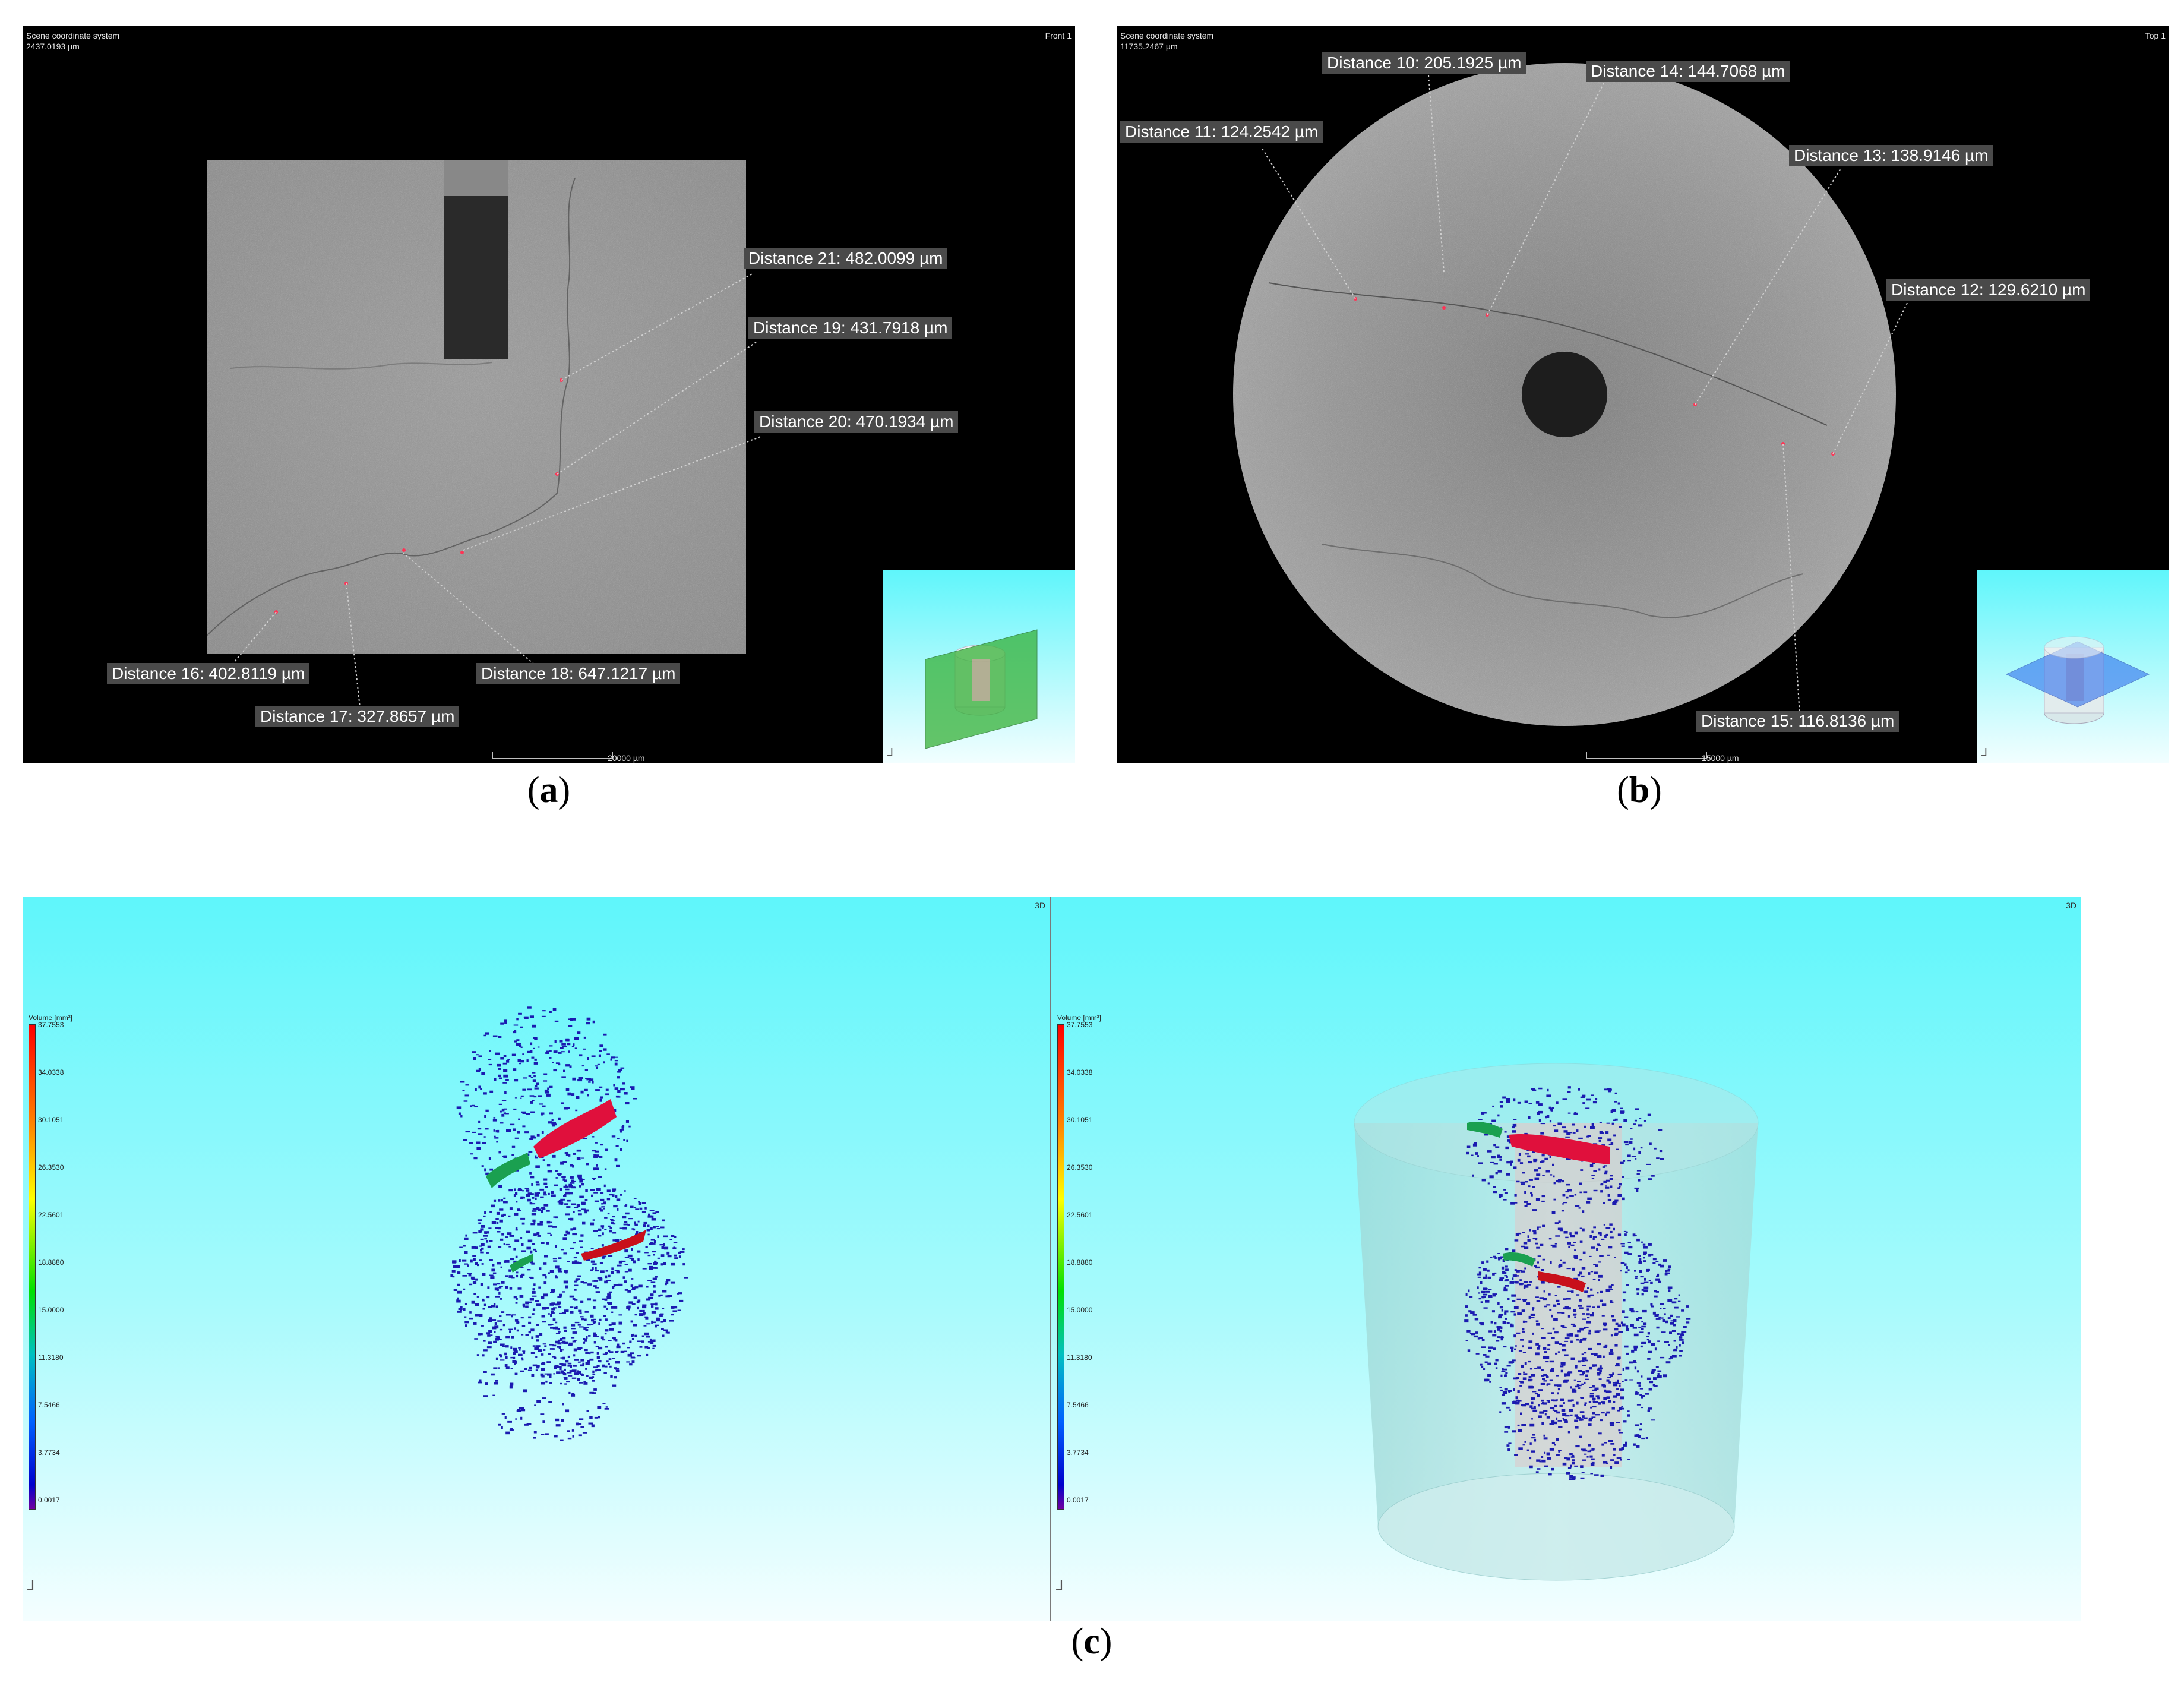 The width and height of the screenshot is (2184, 1692). Describe the element at coordinates (1559, 1149) in the screenshot. I see `crack-segment` at that location.